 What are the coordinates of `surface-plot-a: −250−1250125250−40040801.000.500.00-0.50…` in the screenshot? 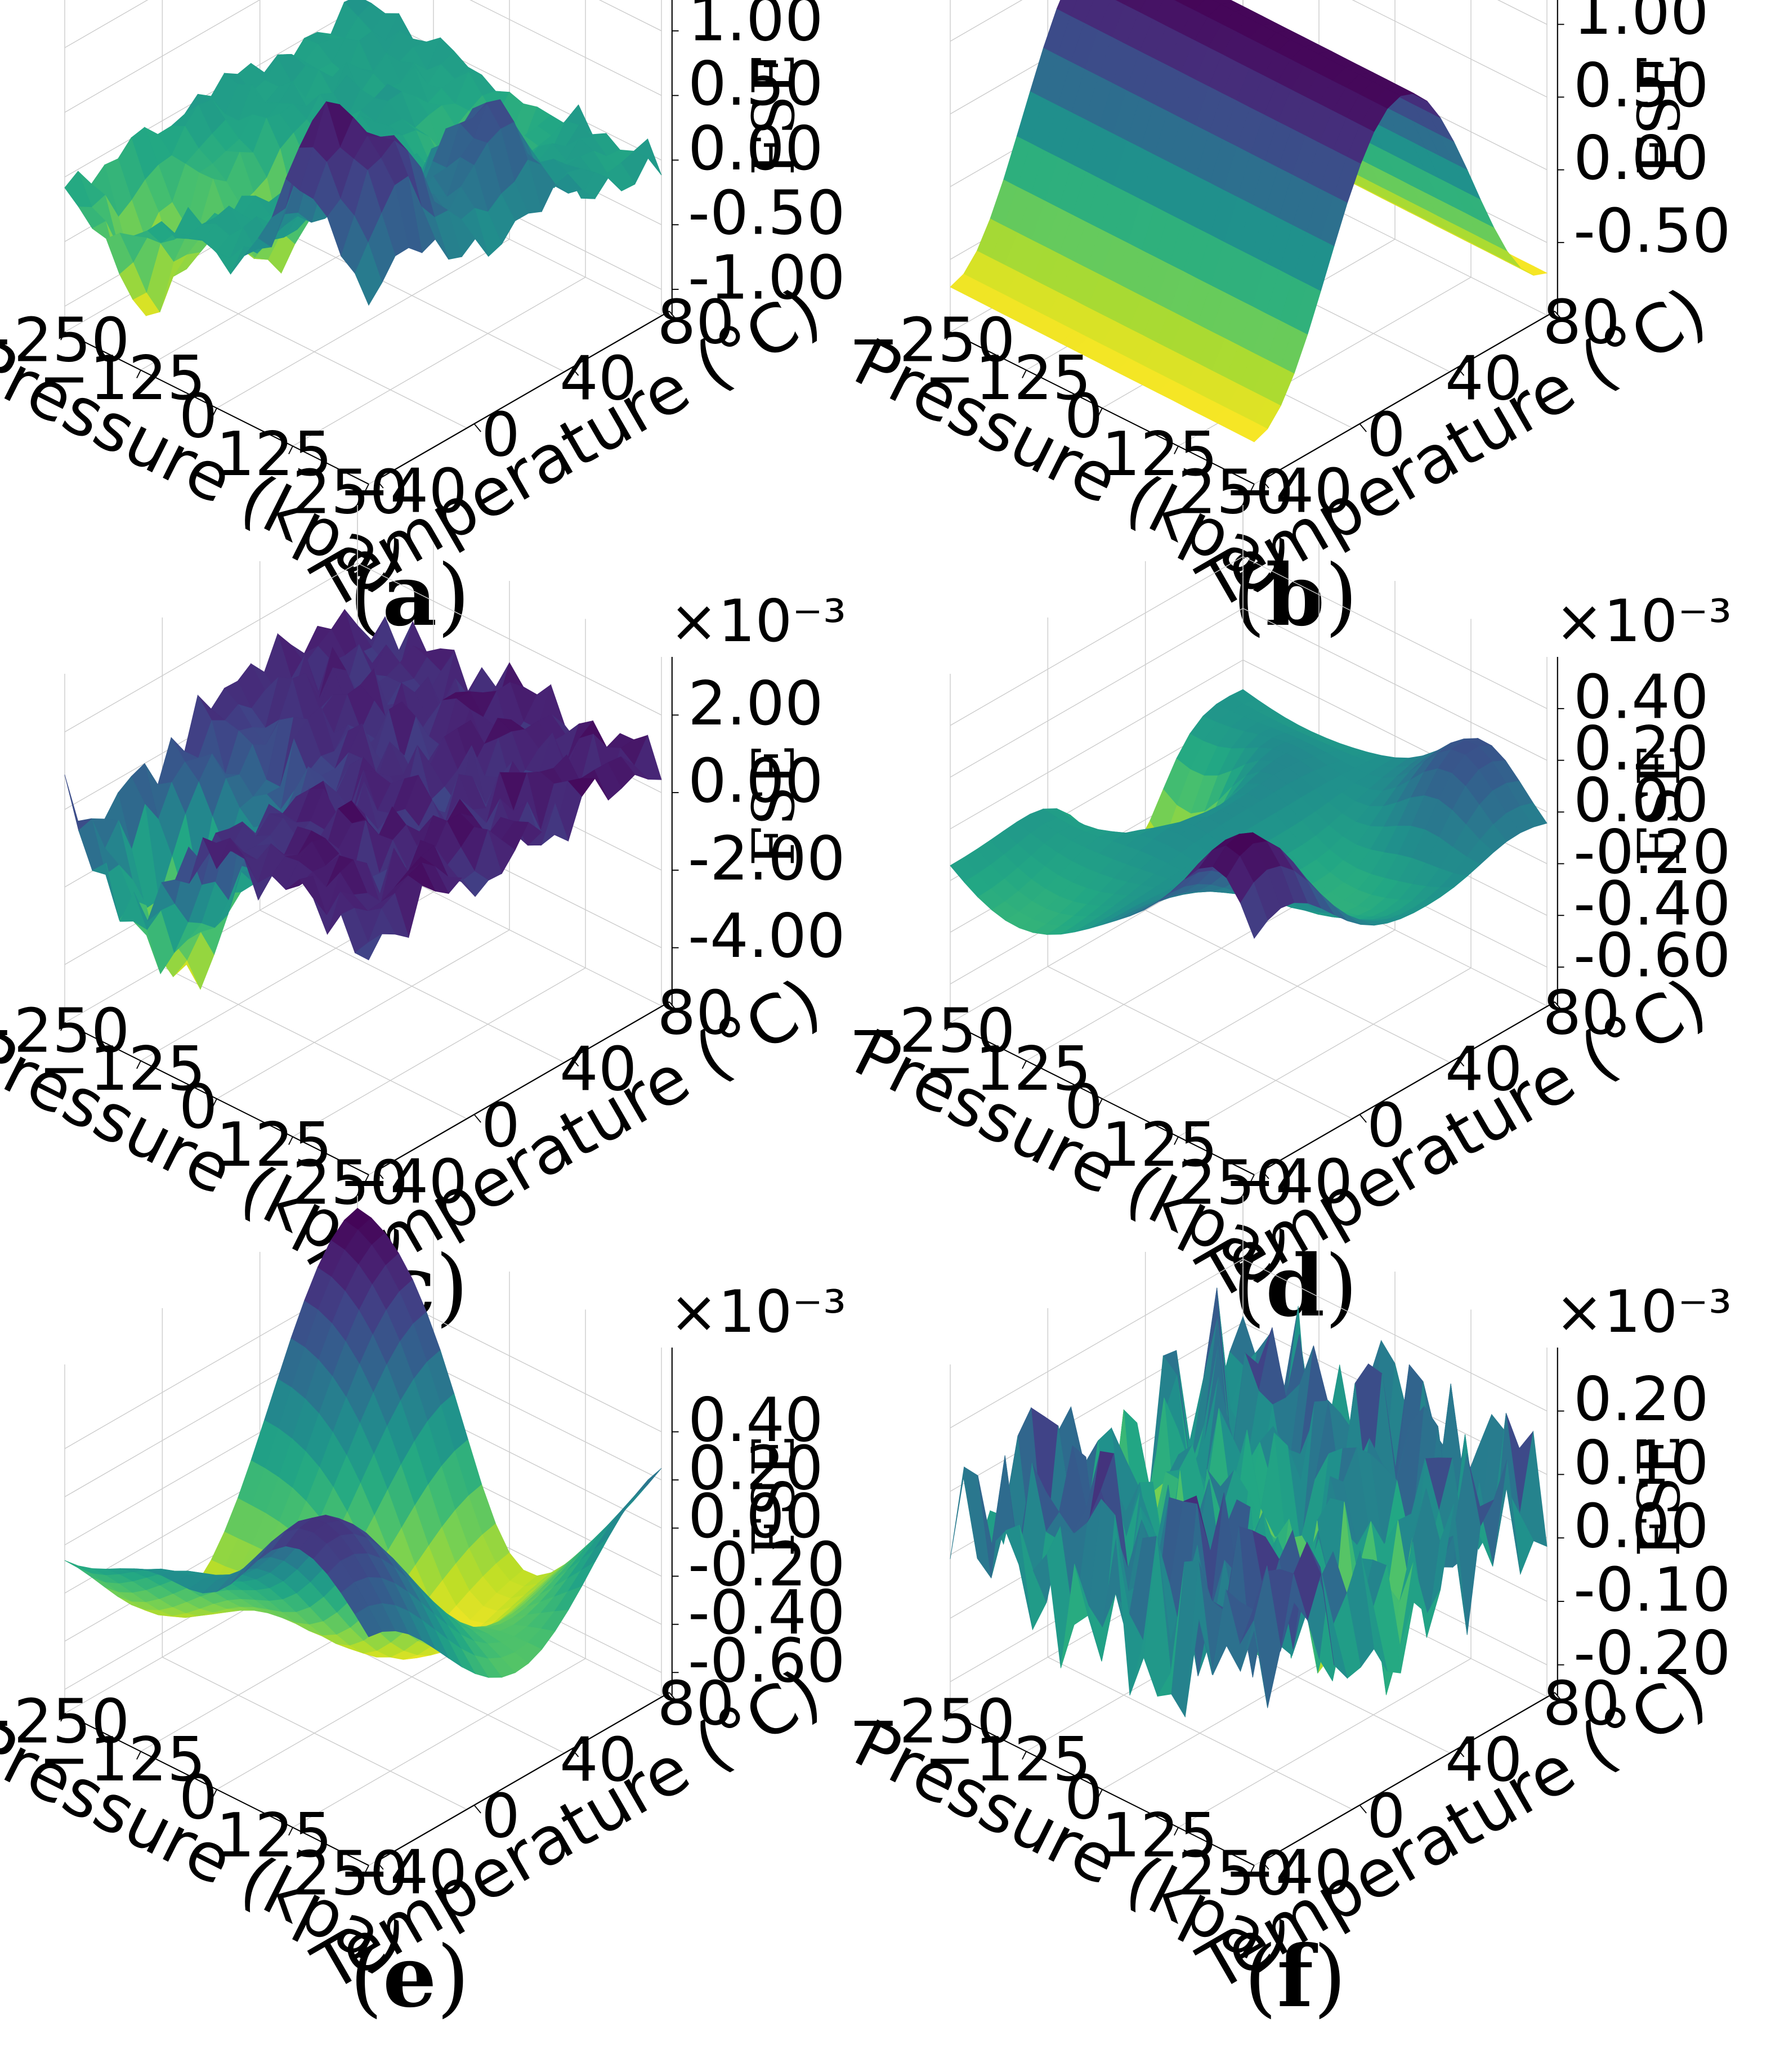 It's located at (423, 322).